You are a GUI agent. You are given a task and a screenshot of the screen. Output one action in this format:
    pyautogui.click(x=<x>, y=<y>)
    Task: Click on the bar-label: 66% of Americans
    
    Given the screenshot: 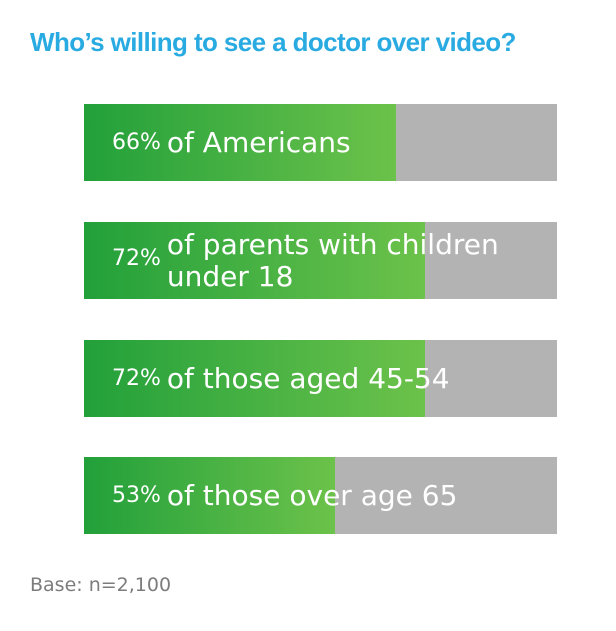 What is the action you would take?
    pyautogui.click(x=231, y=142)
    